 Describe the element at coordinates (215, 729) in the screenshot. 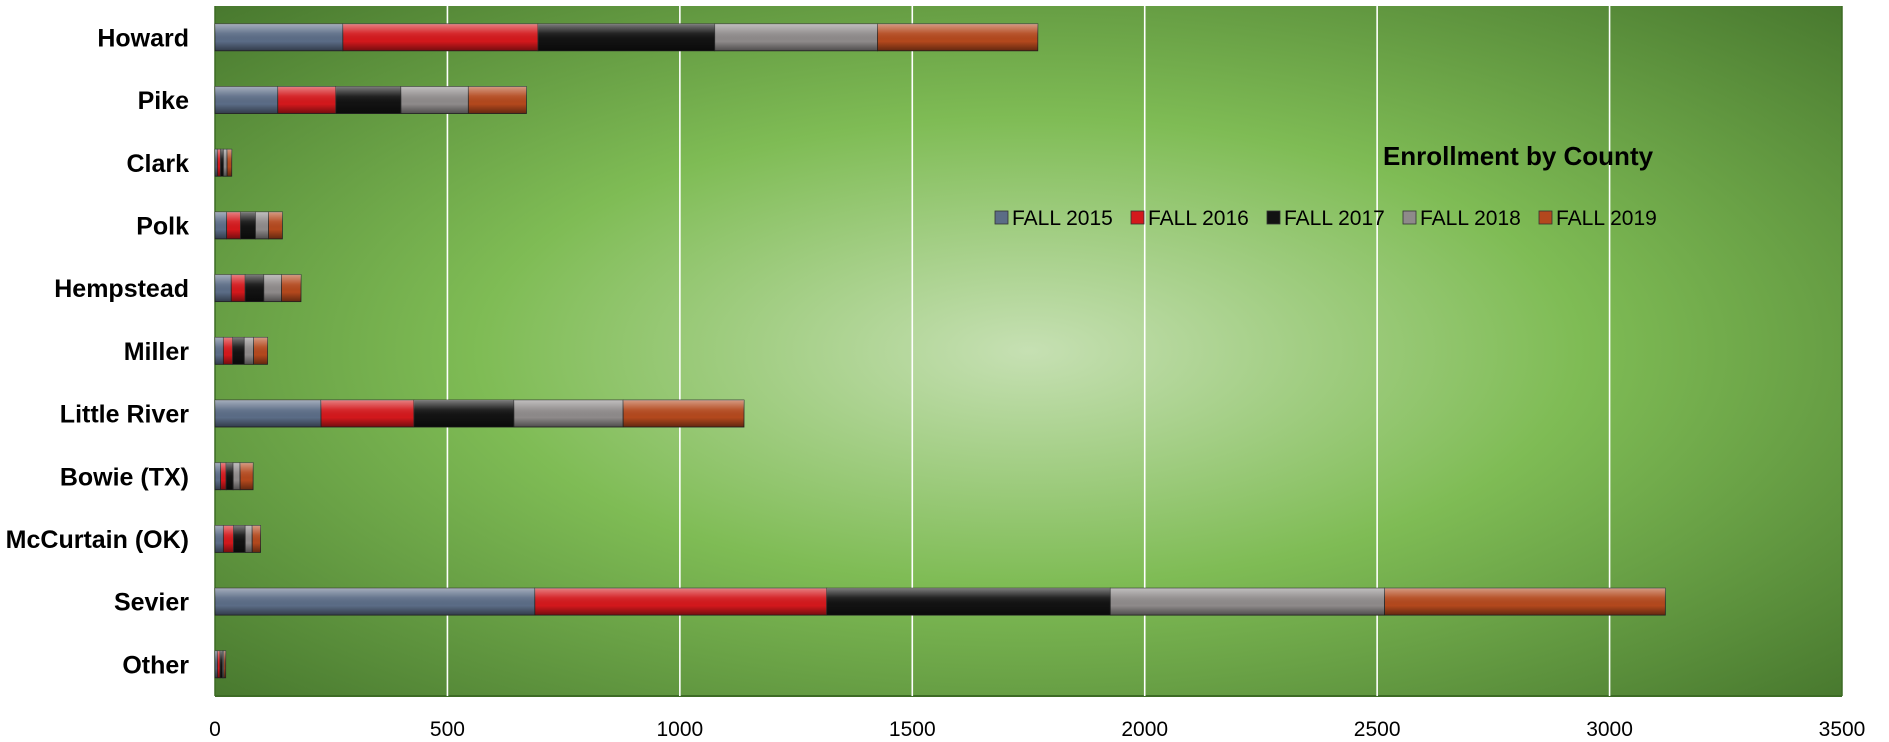

I see `x-tick-label: 0` at that location.